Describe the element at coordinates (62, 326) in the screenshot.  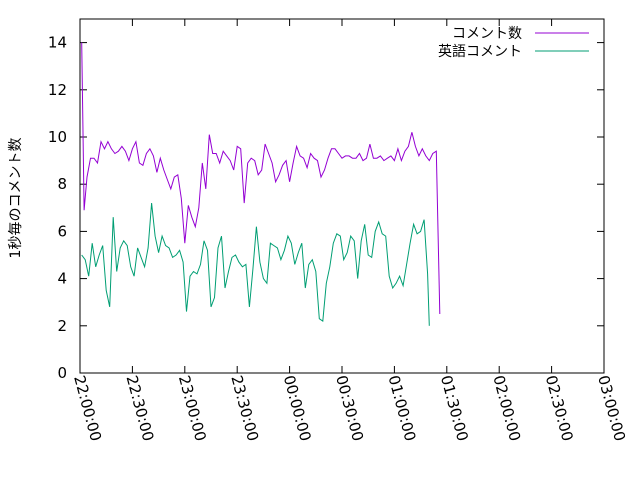
I see `y-tick-label: 2` at that location.